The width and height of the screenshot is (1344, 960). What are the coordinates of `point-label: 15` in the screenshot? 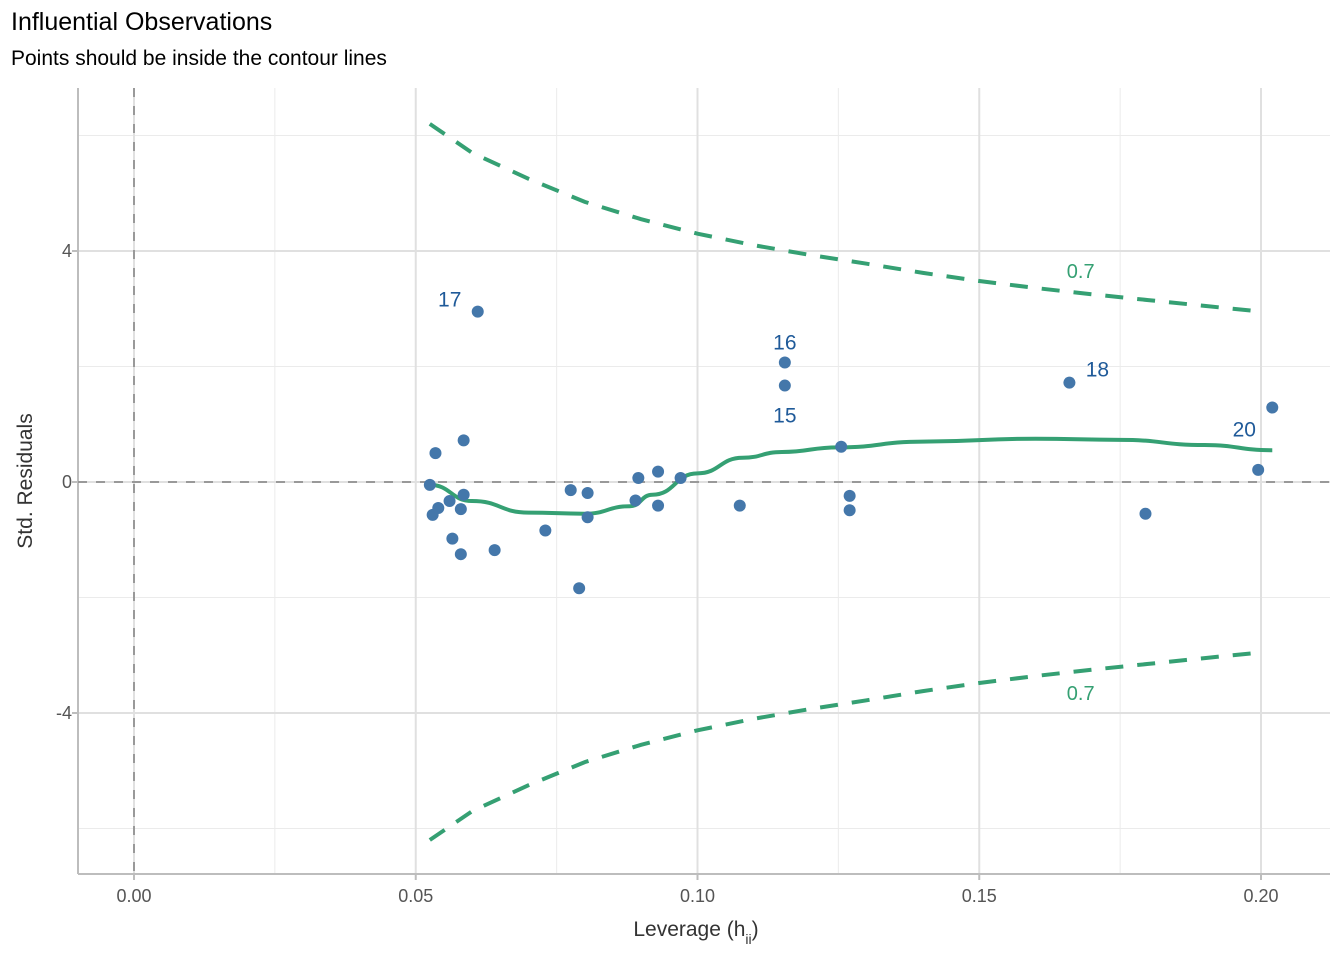 It's located at (784, 416).